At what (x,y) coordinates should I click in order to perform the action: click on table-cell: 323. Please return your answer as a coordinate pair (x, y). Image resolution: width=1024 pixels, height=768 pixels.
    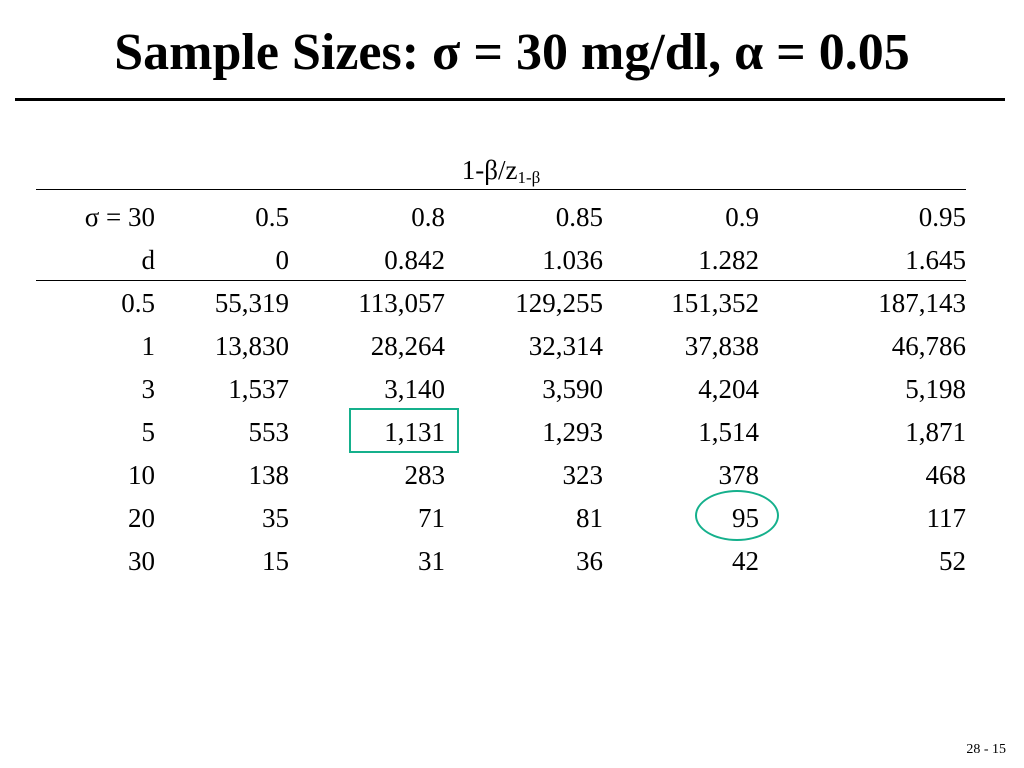
    Looking at the image, I should click on (583, 475).